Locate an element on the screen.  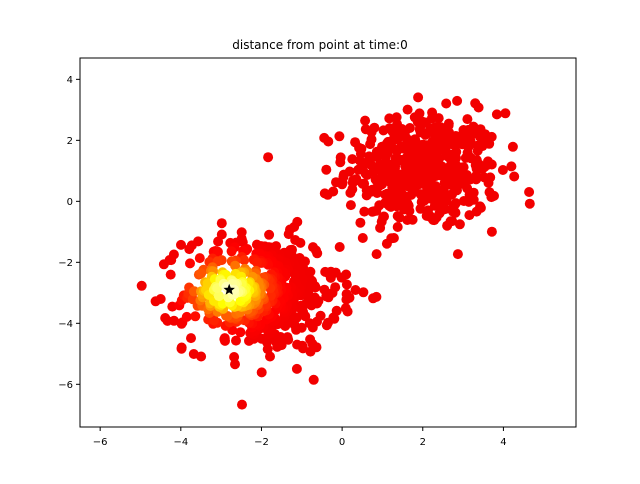
y-tick-label: 2 is located at coordinates (70, 141).